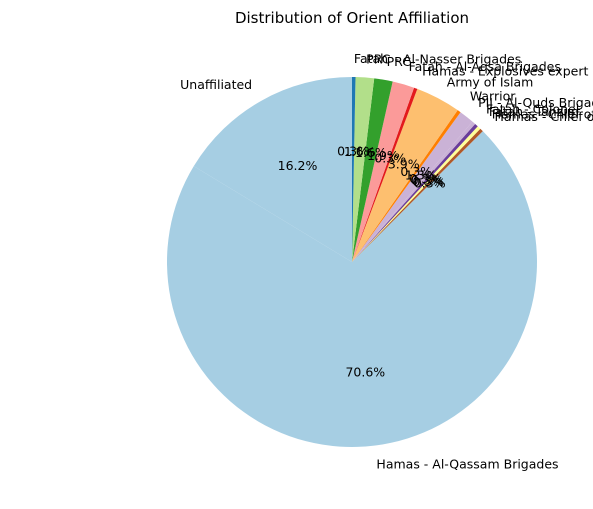 This screenshot has width=593, height=509. I want to click on pie-slice-label: PRC, so click(399, 61).